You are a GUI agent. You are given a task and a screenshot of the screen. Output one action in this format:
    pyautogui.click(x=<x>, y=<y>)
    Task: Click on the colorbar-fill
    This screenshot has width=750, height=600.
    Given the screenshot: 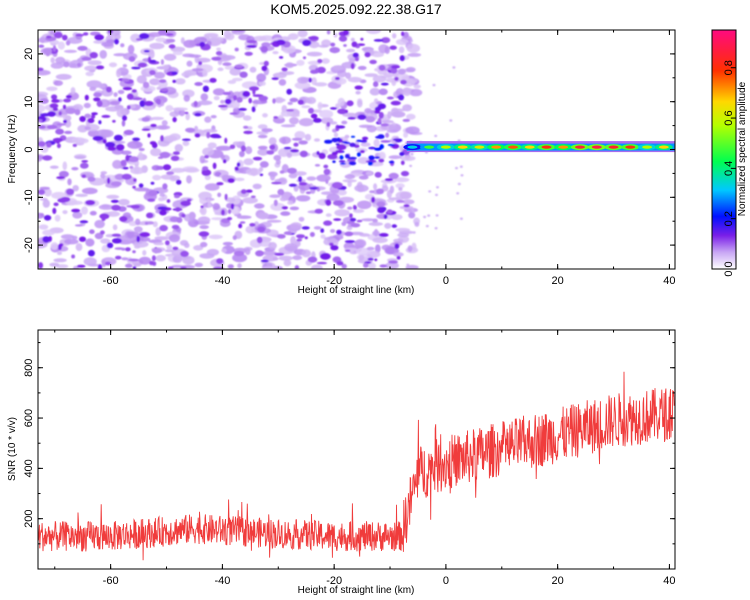 What is the action you would take?
    pyautogui.click(x=724, y=149)
    